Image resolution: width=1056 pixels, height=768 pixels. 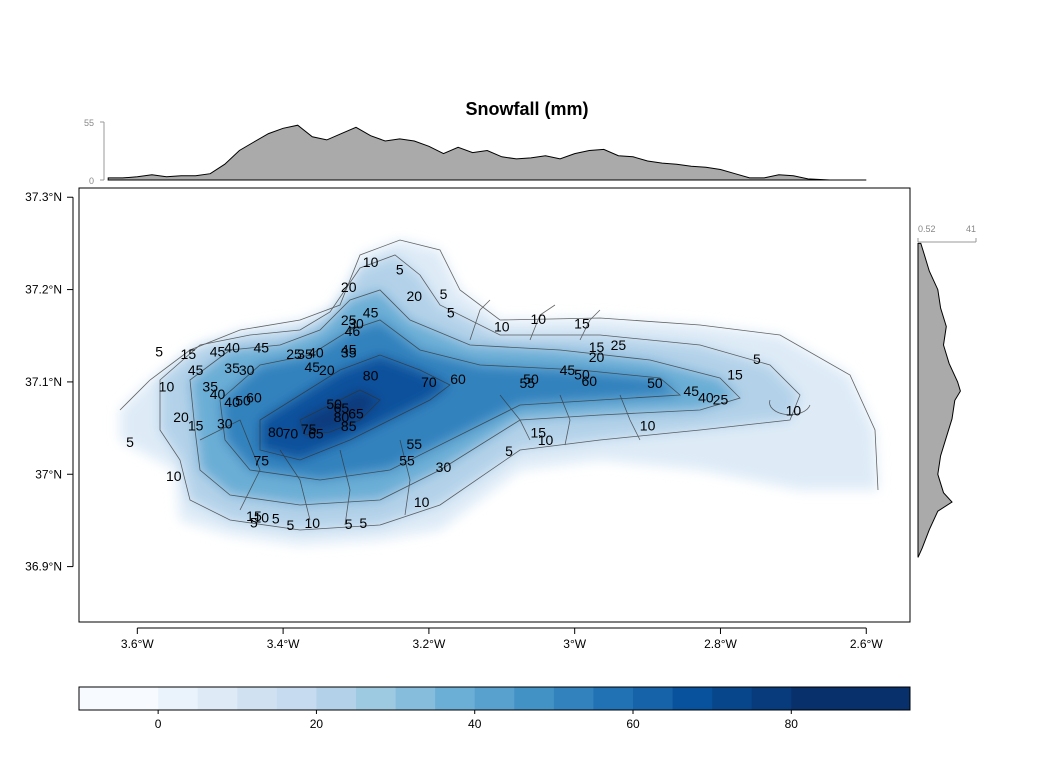 I want to click on colorbar-frame, so click(x=494, y=698).